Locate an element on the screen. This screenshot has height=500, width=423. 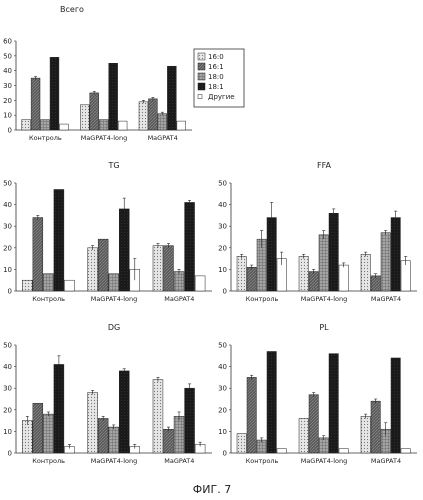
bar-контроль-18-0 is located at coordinates (45, 125).